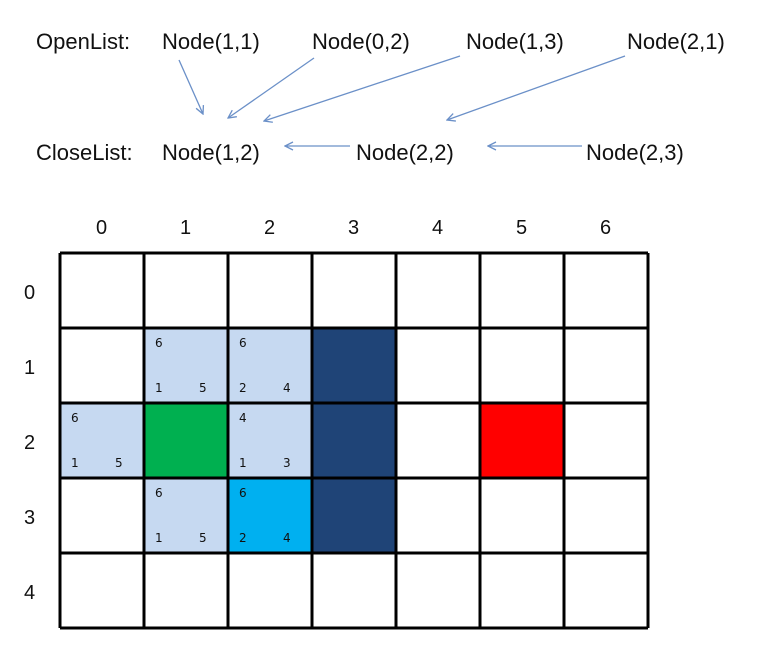 This screenshot has width=773, height=655. Describe the element at coordinates (29, 593) in the screenshot. I see `row-label: 4` at that location.